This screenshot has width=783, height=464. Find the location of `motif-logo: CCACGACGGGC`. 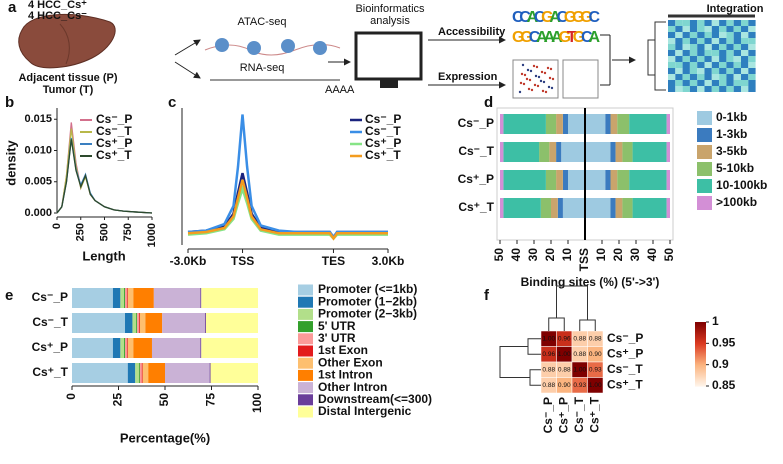

motif-logo: CCACGACGGGC is located at coordinates (556, 17).